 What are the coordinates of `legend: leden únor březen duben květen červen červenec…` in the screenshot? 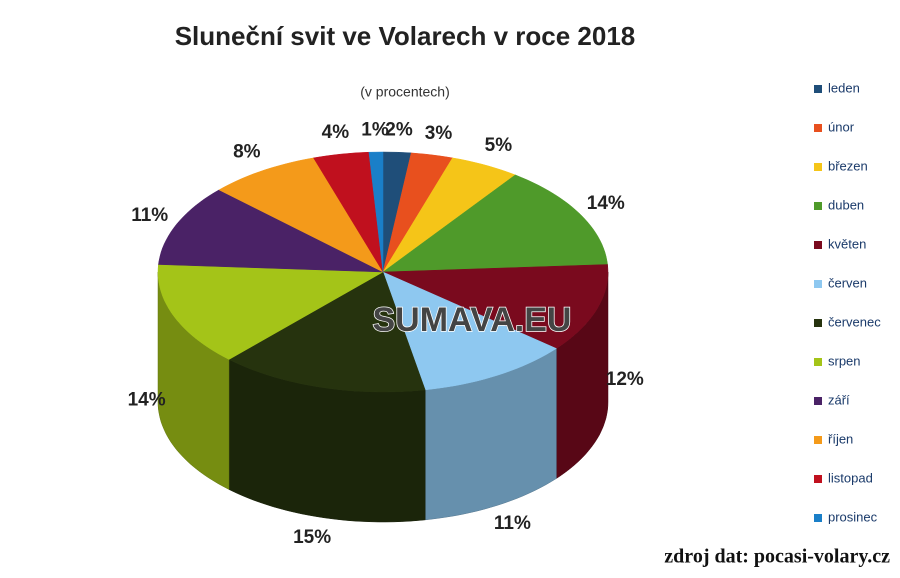 It's located at (847, 302).